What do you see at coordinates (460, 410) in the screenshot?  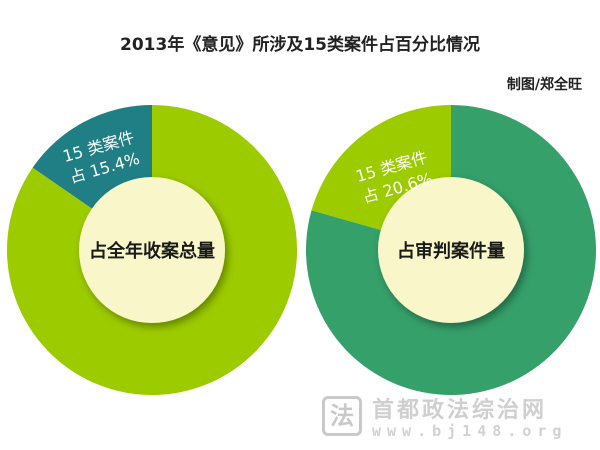 I see `watermark-site-name: 首都政法综治网` at bounding box center [460, 410].